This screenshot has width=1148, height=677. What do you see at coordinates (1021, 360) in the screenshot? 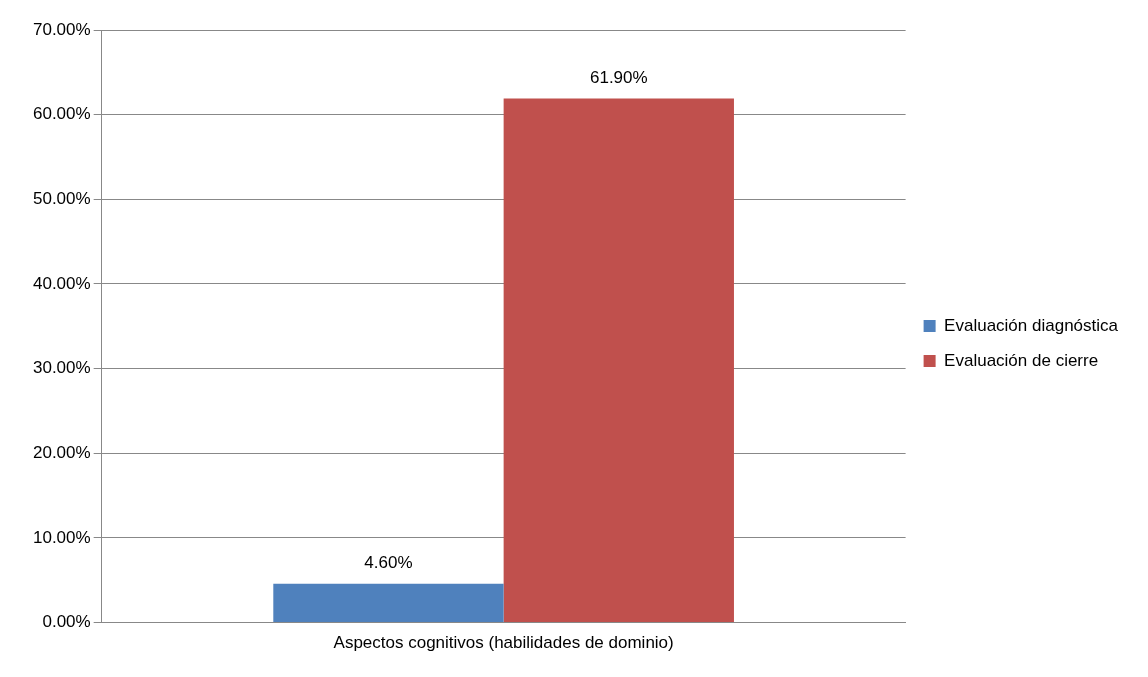
I see `legend-label: Evaluación de cierre` at bounding box center [1021, 360].